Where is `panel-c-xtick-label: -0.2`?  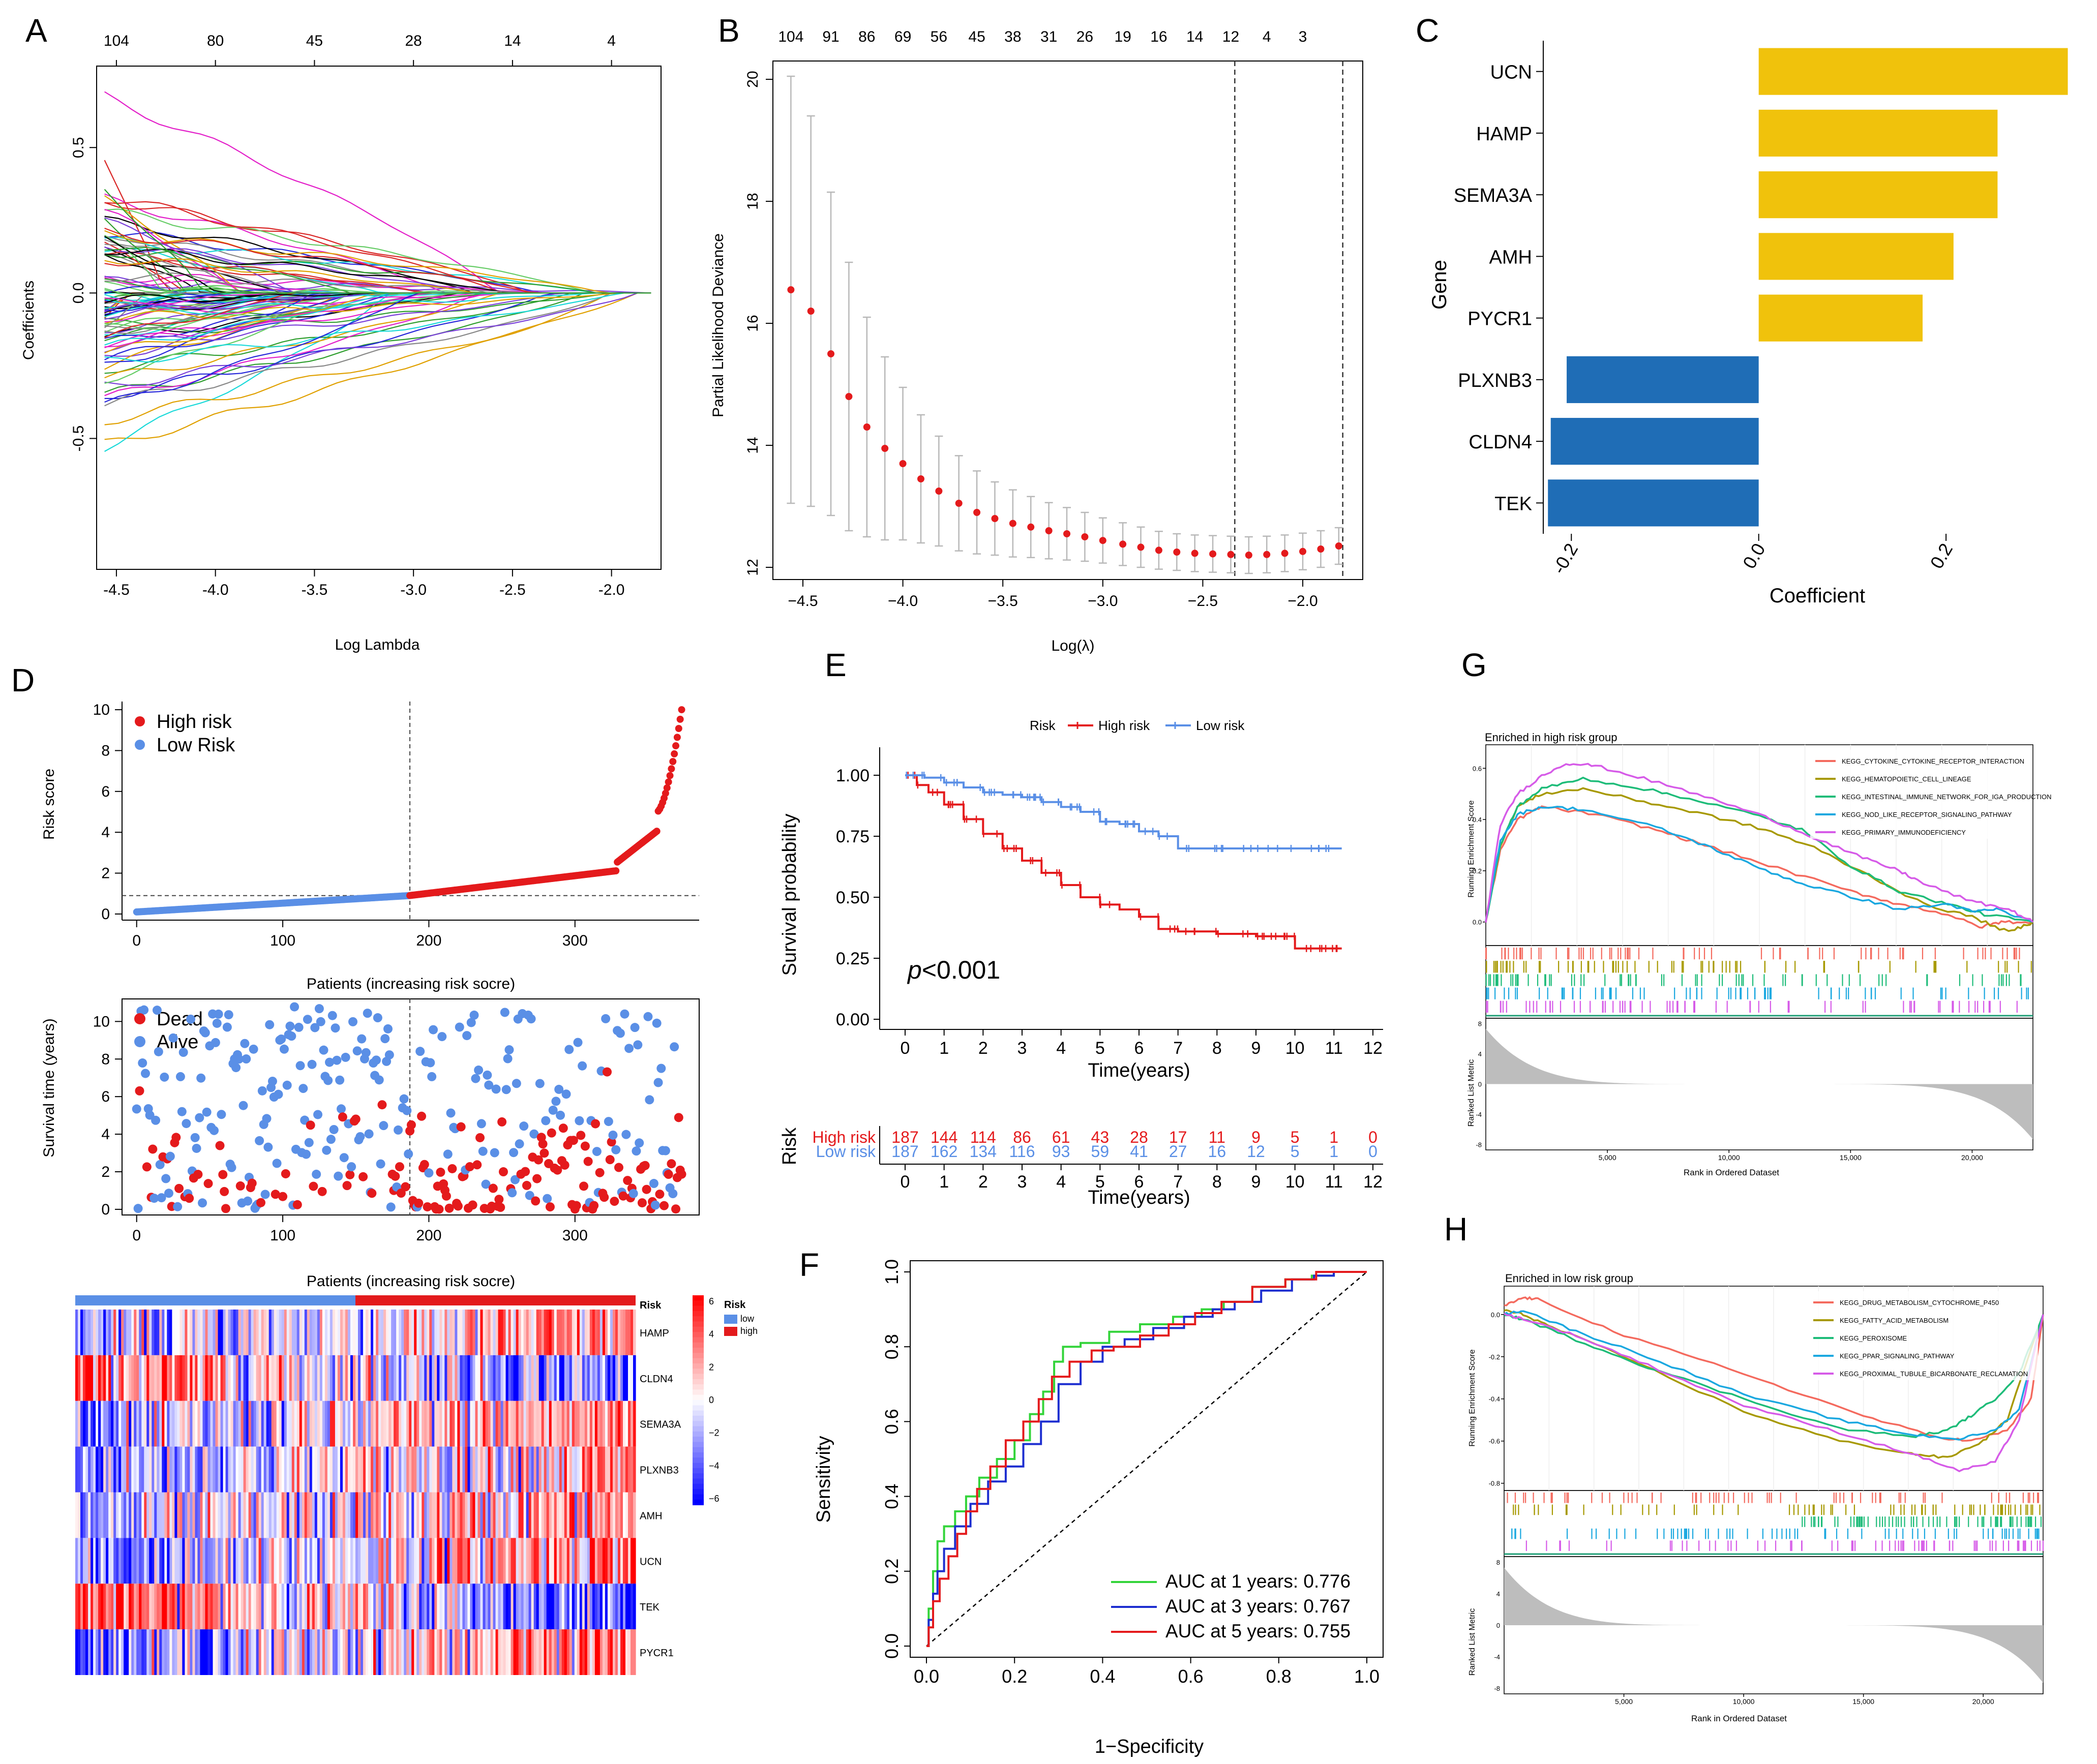 panel-c-xtick-label: -0.2 is located at coordinates (1565, 558).